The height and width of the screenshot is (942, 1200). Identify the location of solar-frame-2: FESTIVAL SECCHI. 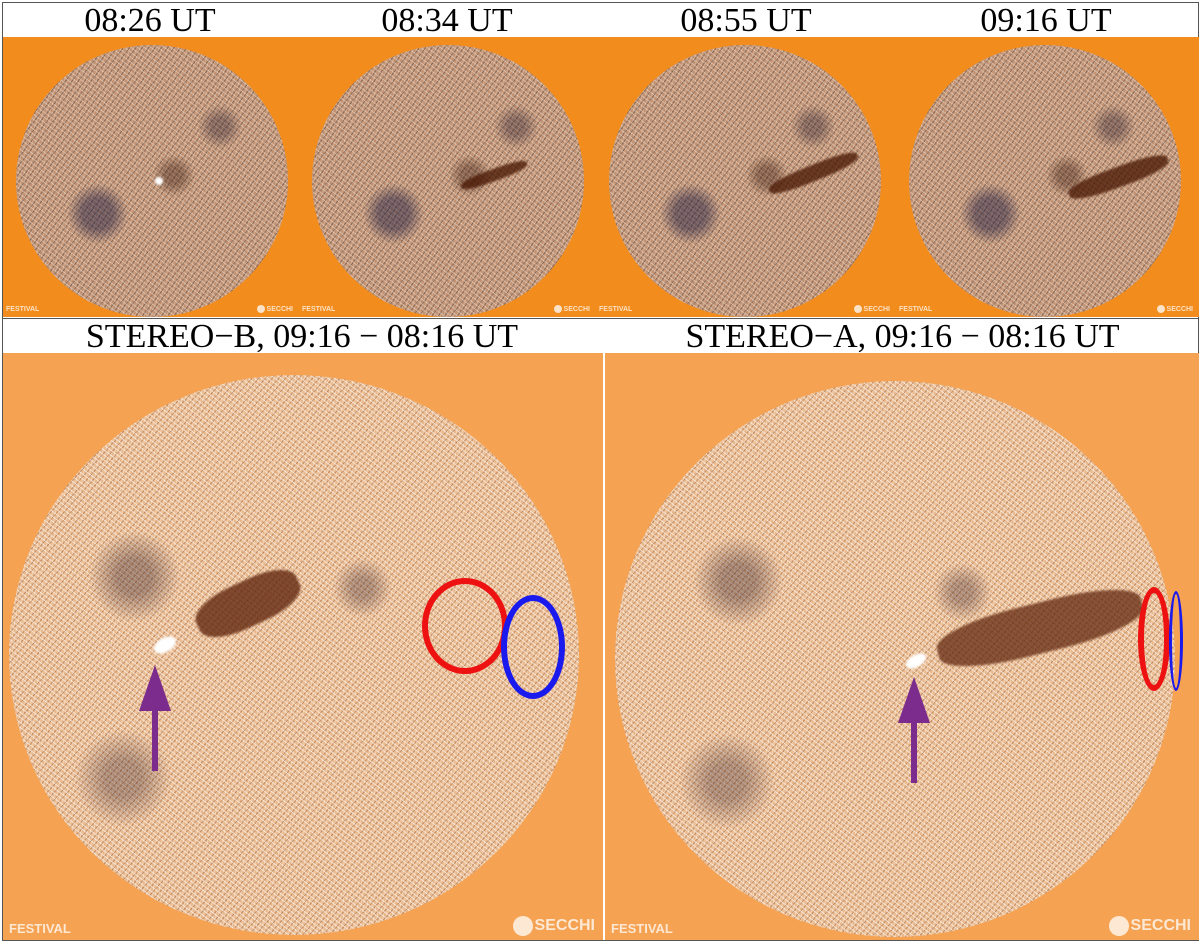
(447, 177).